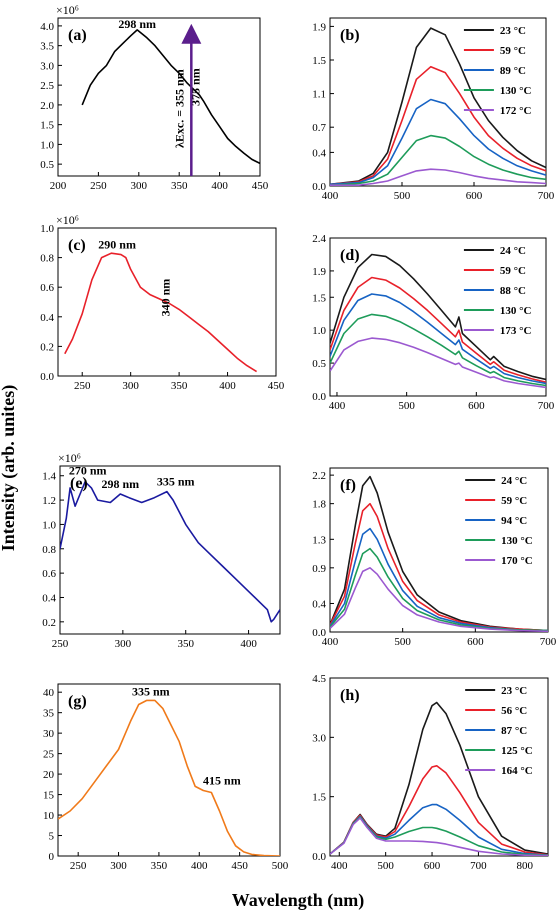  Describe the element at coordinates (179, 386) in the screenshot. I see `x-tick-label-c: 350` at that location.